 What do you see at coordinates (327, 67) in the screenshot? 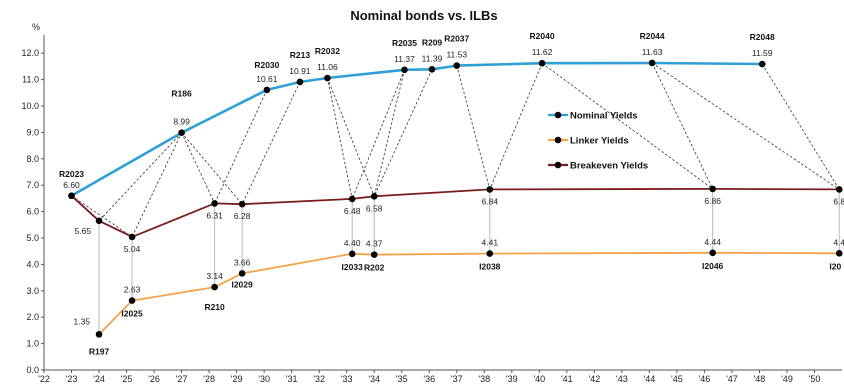
I see `data-label: 11.06` at bounding box center [327, 67].